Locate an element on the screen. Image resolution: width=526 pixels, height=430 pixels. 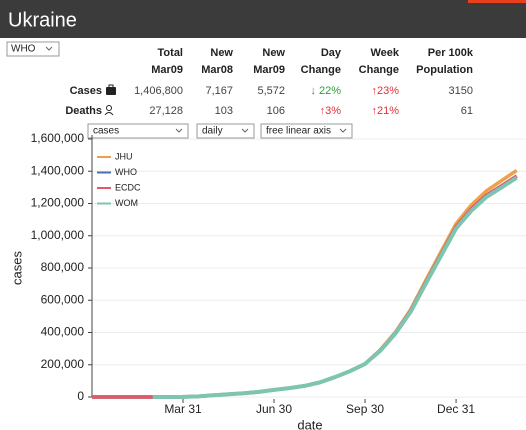
deaths-icon-body is located at coordinates (109, 114).